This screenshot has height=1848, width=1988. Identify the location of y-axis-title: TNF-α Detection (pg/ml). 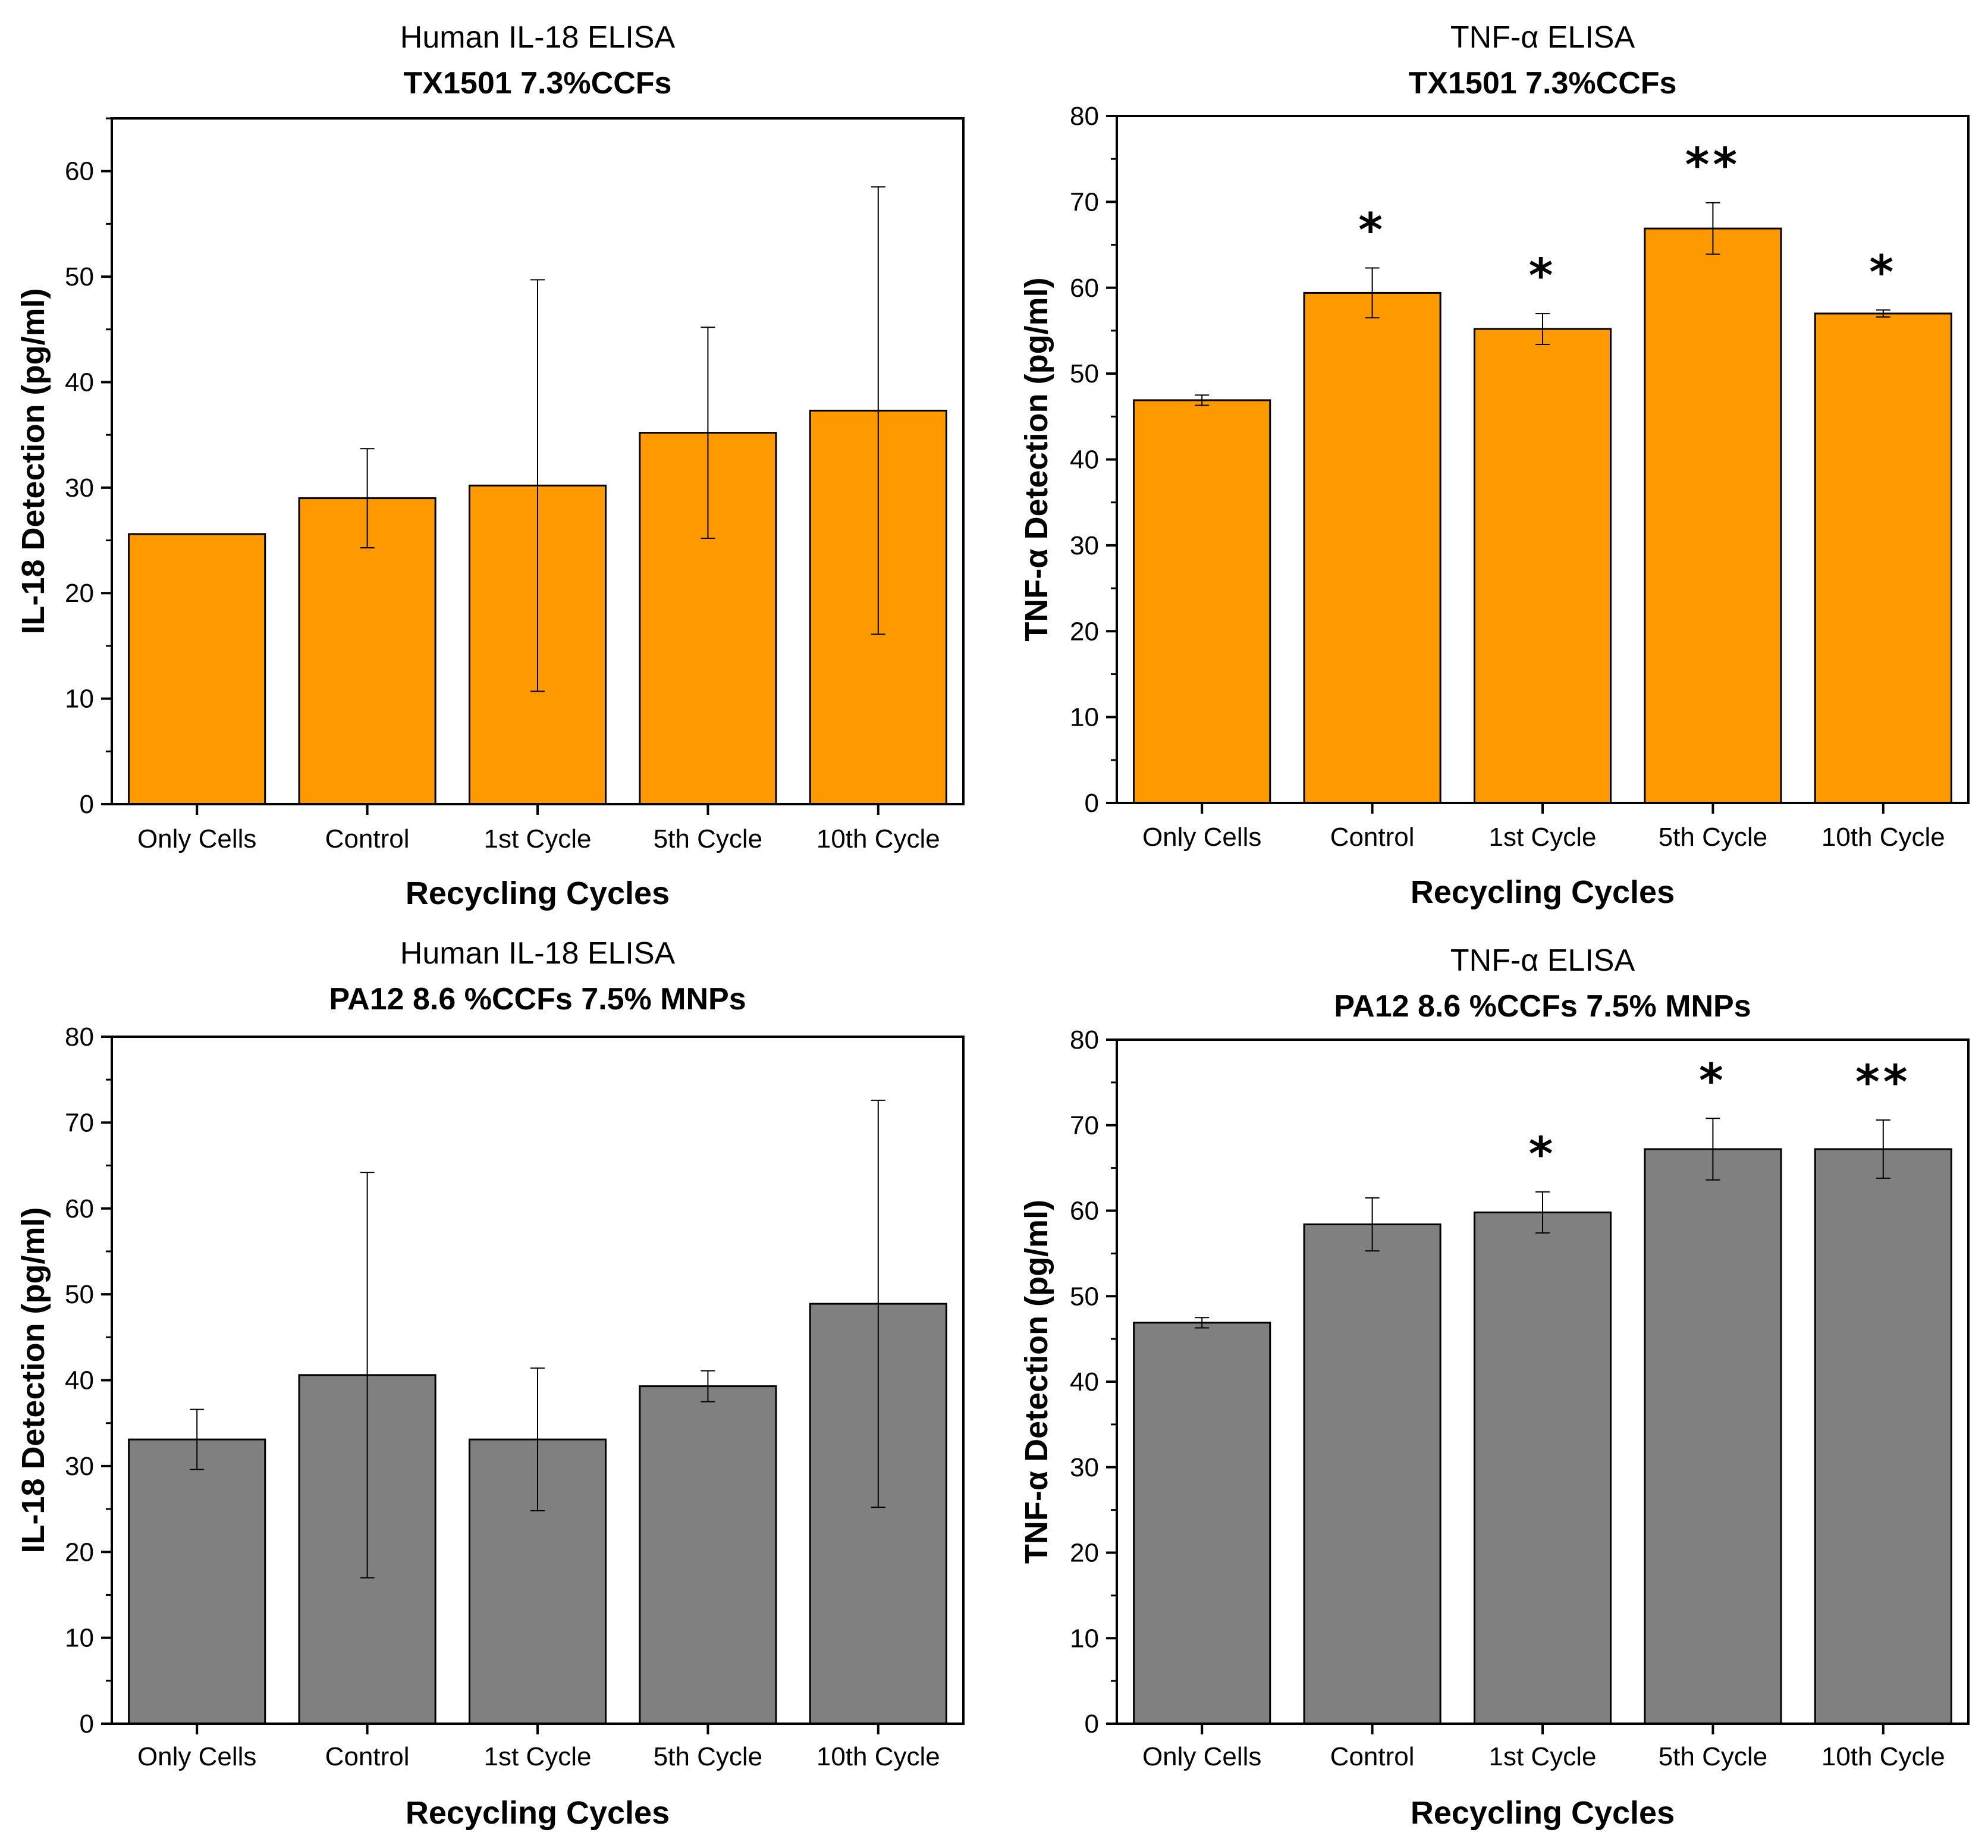
(1036, 1382).